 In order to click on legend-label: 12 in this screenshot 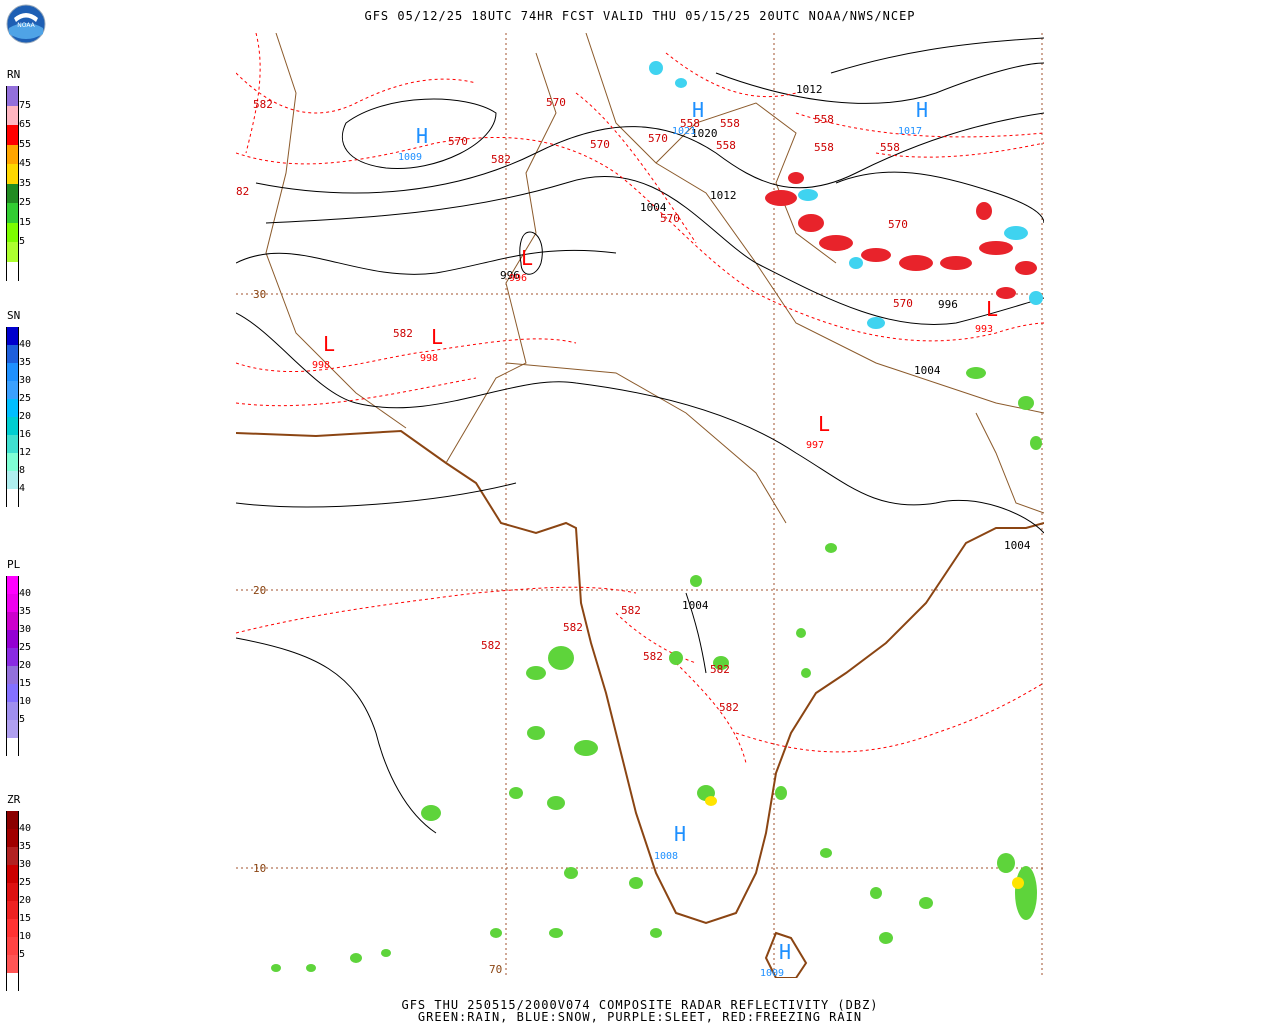, I will do `click(25, 452)`.